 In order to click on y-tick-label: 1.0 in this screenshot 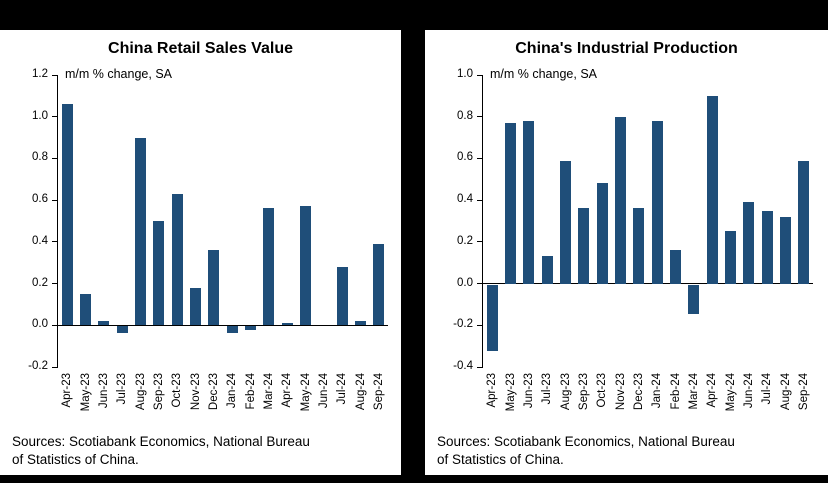, I will do `click(40, 115)`.